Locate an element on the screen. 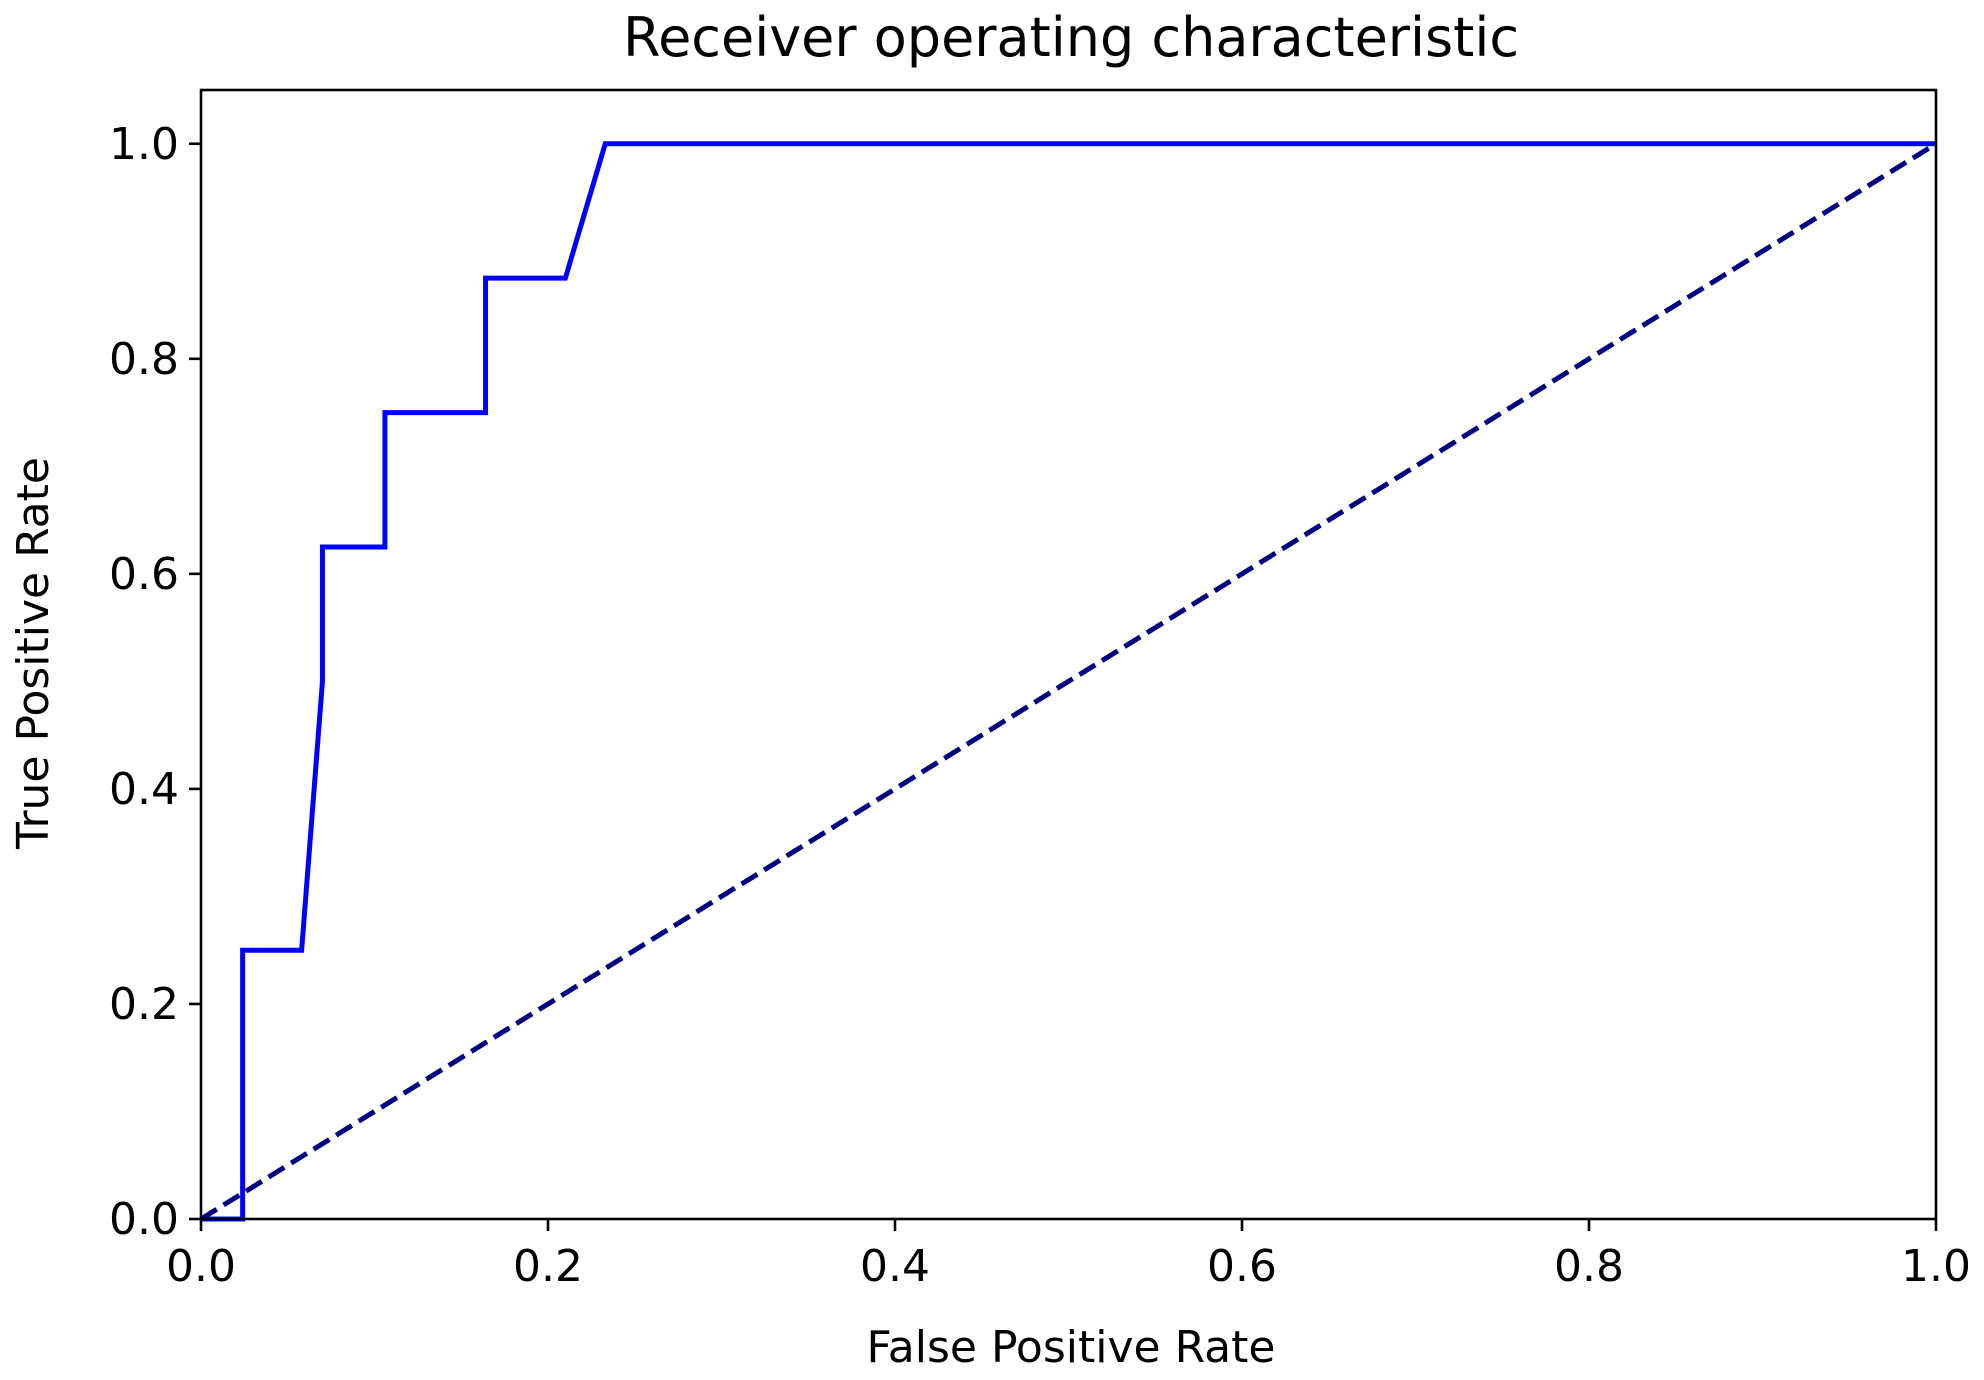  y-axis-label: True Positive Rate is located at coordinates (33, 653).